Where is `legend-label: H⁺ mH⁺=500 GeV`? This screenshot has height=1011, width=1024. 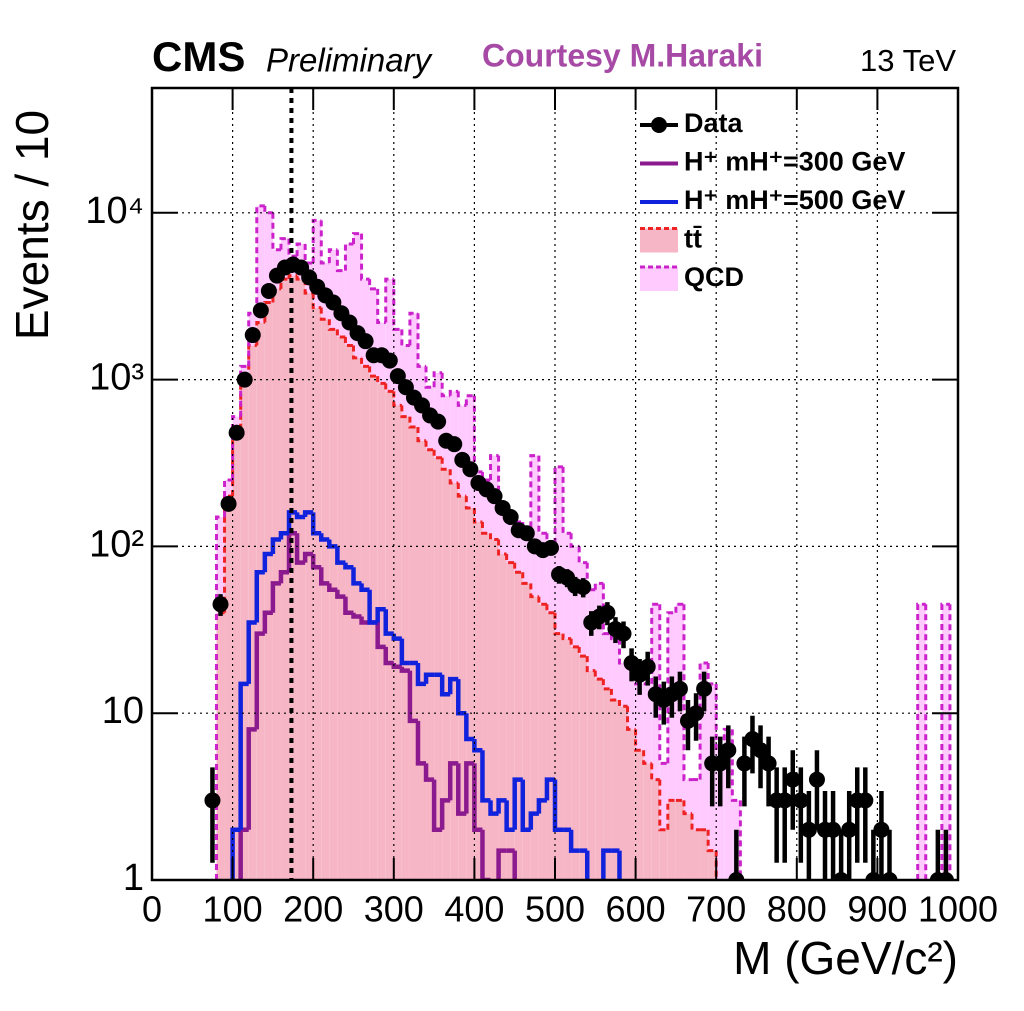
legend-label: H⁺ mH⁺=500 GeV is located at coordinates (794, 200).